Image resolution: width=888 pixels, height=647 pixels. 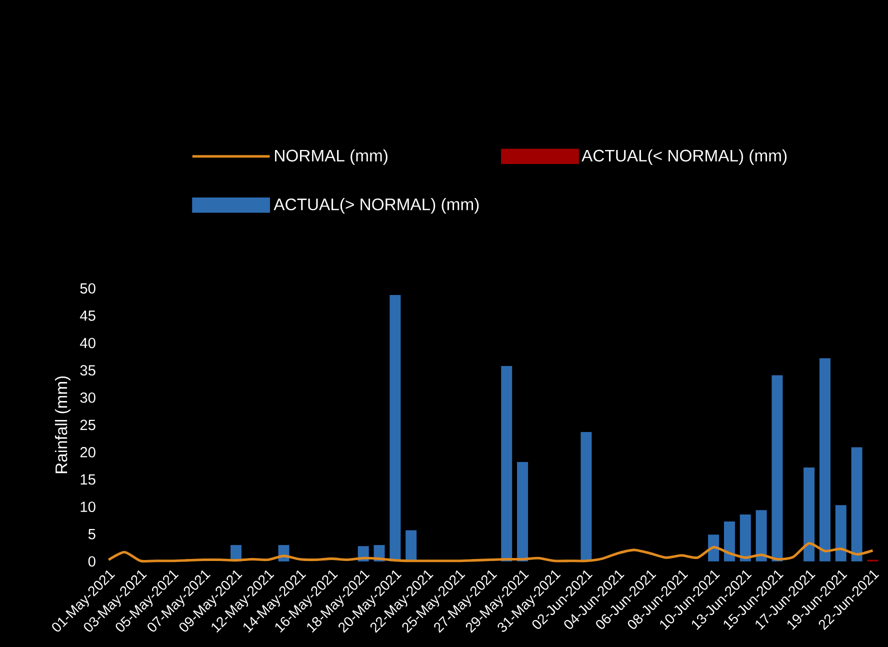 What do you see at coordinates (88, 452) in the screenshot?
I see `y-tick-label: 20` at bounding box center [88, 452].